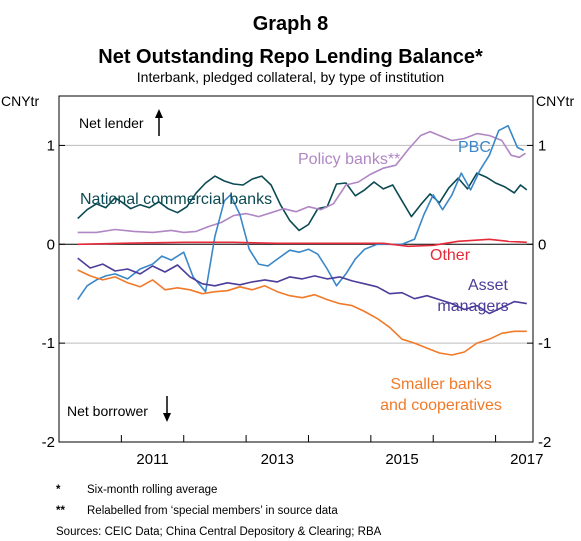  What do you see at coordinates (544, 343) in the screenshot?
I see `y-tick-label-right: -1` at bounding box center [544, 343].